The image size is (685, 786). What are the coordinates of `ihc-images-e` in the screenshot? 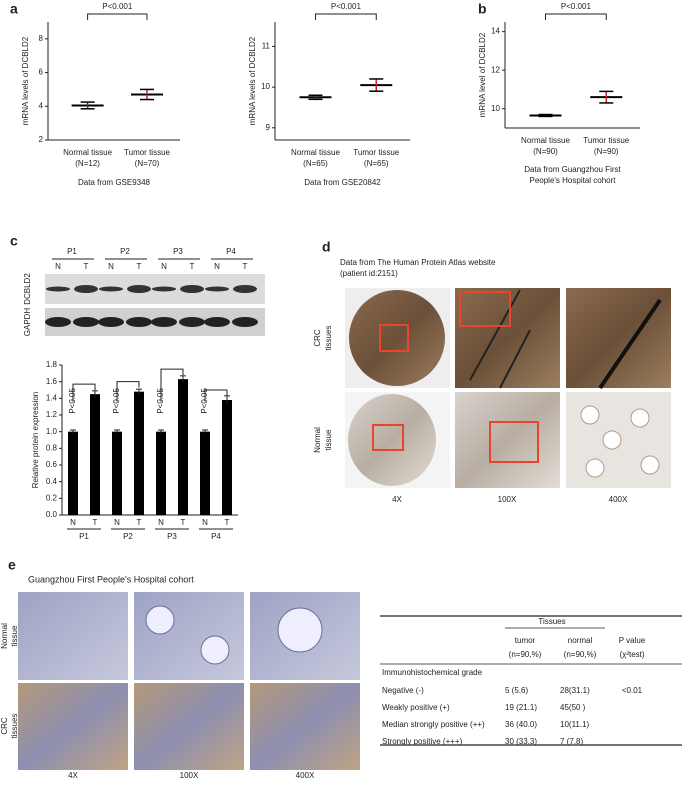 It's located at (189, 681).